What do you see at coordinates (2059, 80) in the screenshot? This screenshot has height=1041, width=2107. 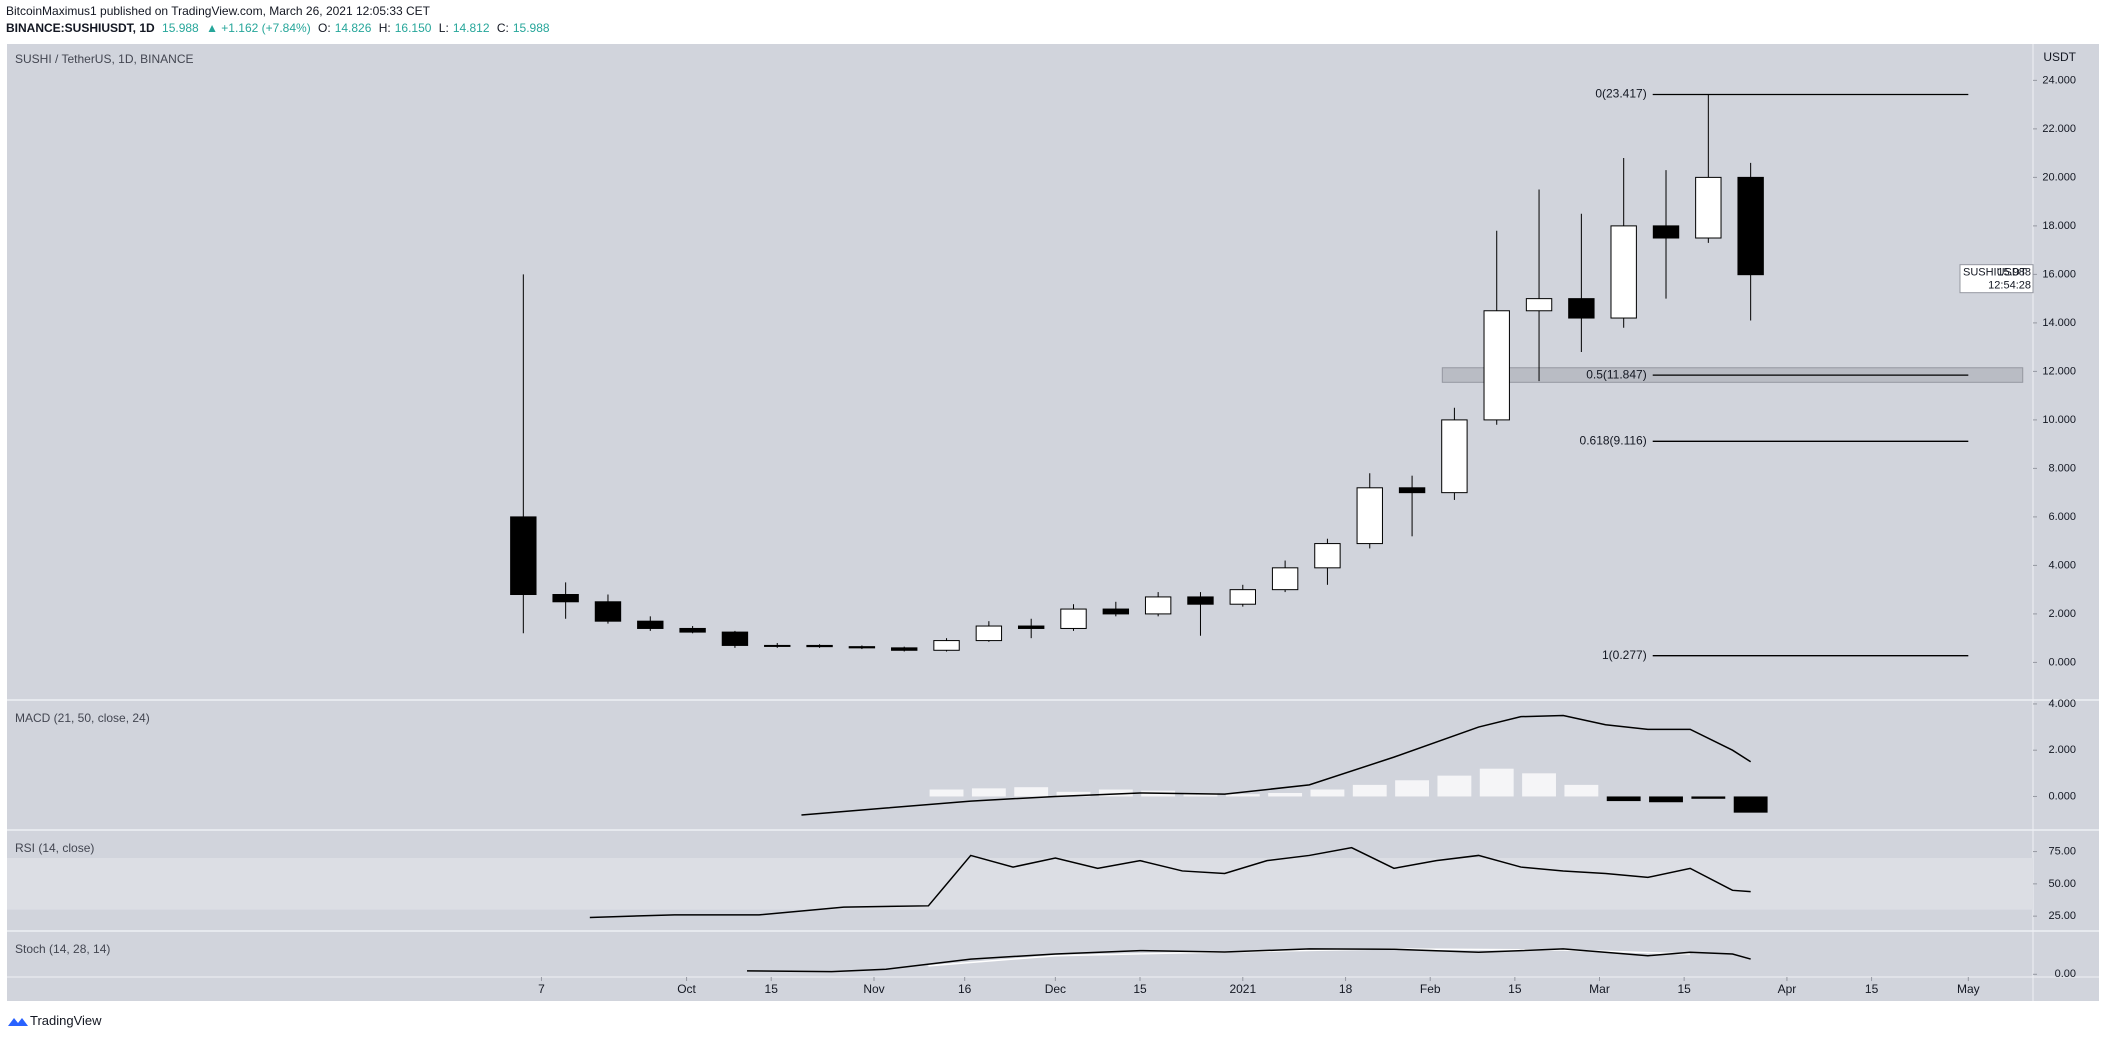 I see `y-tick-label: 24.000` at bounding box center [2059, 80].